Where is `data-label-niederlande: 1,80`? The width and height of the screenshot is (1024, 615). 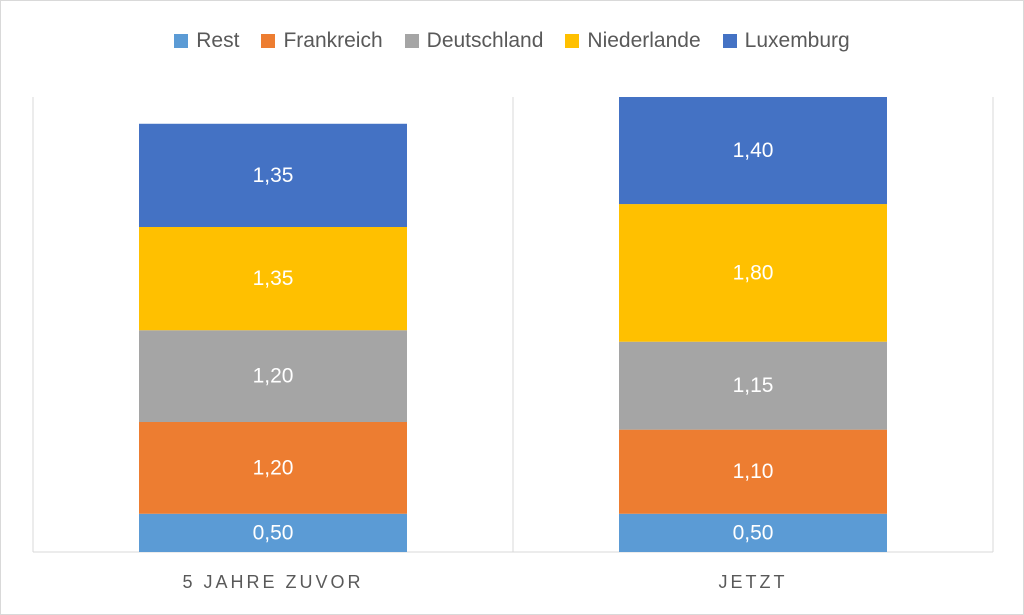
data-label-niederlande: 1,80 is located at coordinates (753, 272).